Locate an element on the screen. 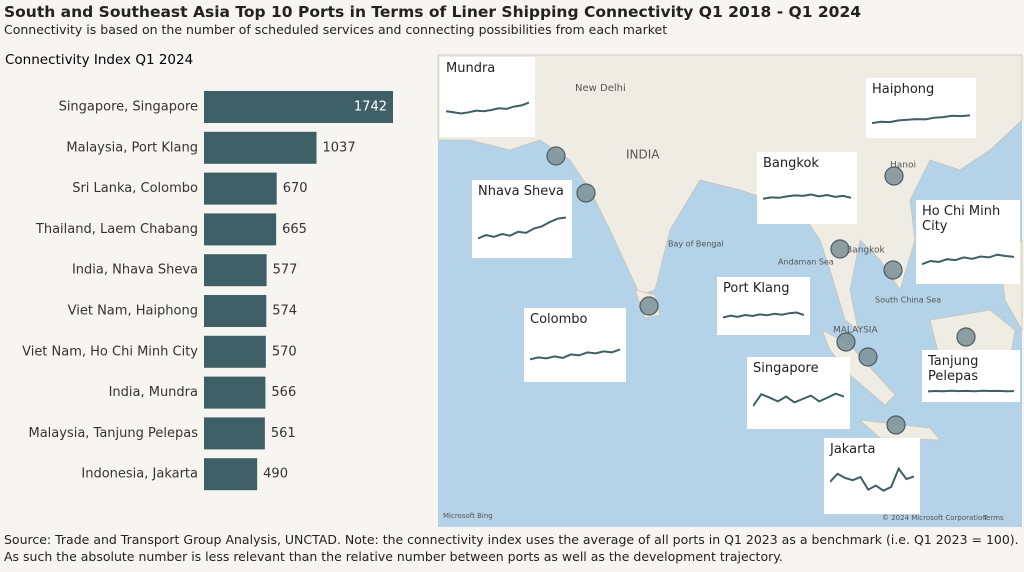  y-tick-label: Malaysia, Tanjung Pelepas is located at coordinates (113, 433).